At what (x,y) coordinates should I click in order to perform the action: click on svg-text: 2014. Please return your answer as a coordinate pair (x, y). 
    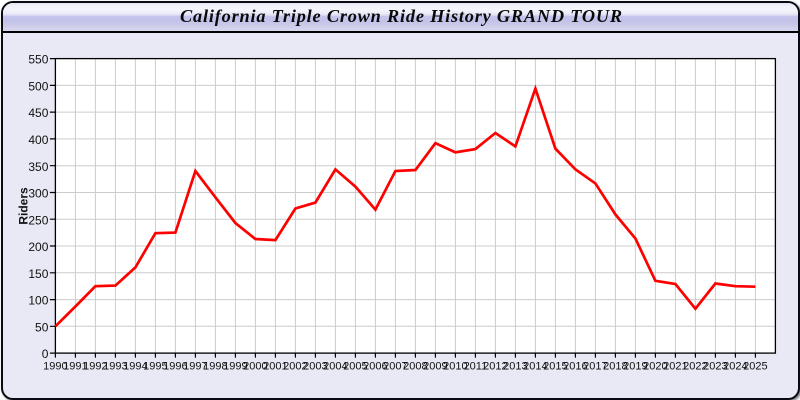
    Looking at the image, I should click on (535, 366).